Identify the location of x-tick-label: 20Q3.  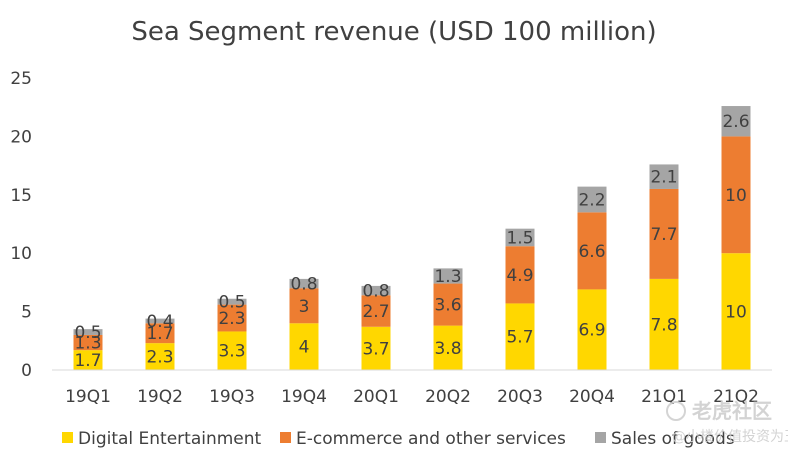
(520, 397).